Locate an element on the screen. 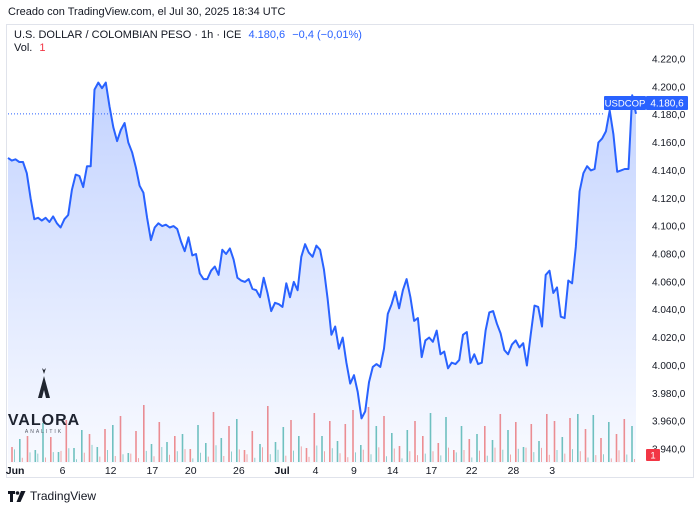  legend-symbol: U.S. DOLLAR / COLOMBIAN PESO · 1h · ICE is located at coordinates (128, 35).